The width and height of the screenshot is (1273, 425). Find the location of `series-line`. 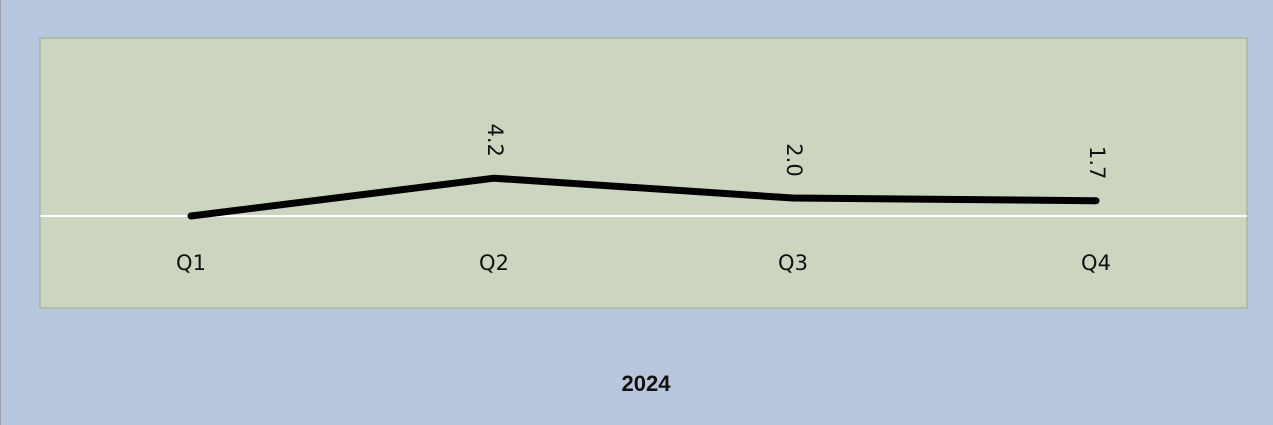

series-line is located at coordinates (643, 197).